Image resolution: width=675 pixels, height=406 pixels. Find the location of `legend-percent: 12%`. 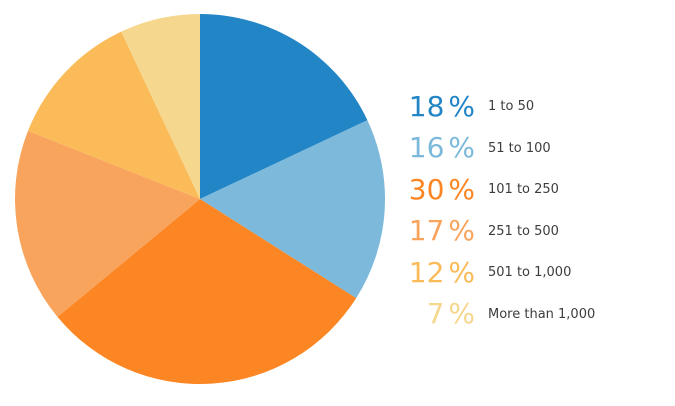

legend-percent: 12% is located at coordinates (438, 272).